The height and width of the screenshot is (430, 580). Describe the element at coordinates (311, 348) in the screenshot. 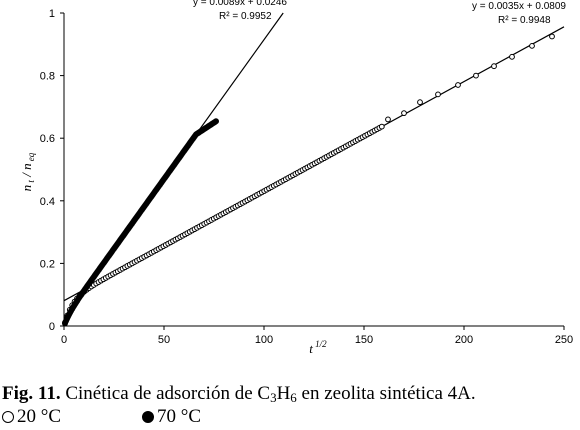

I see `x-axis-title-main: t` at that location.